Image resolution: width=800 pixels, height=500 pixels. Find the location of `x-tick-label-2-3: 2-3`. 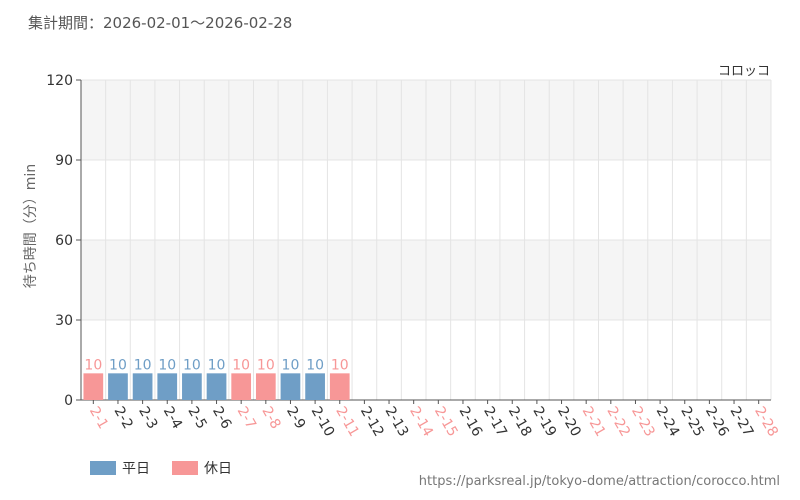

x-tick-label-2-3: 2-3 is located at coordinates (147, 418).